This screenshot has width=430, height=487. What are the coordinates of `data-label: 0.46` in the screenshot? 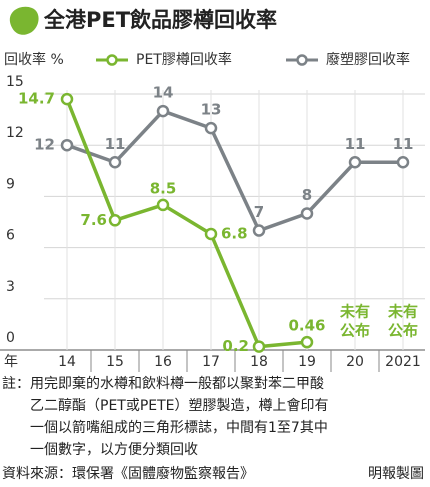 It's located at (306, 326).